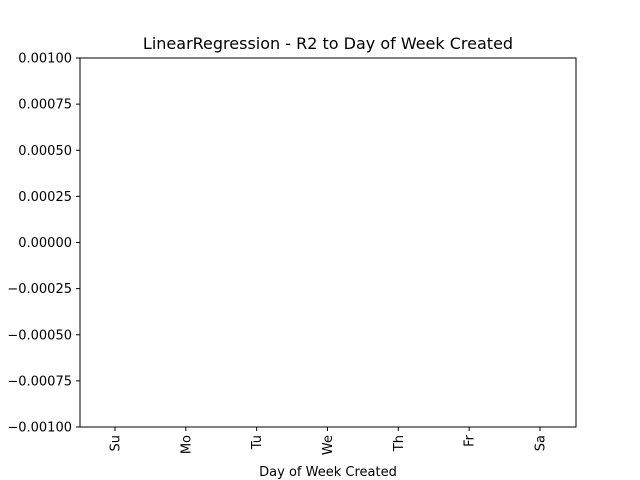  What do you see at coordinates (328, 472) in the screenshot?
I see `x-axis-label: Day of Week Created` at bounding box center [328, 472].